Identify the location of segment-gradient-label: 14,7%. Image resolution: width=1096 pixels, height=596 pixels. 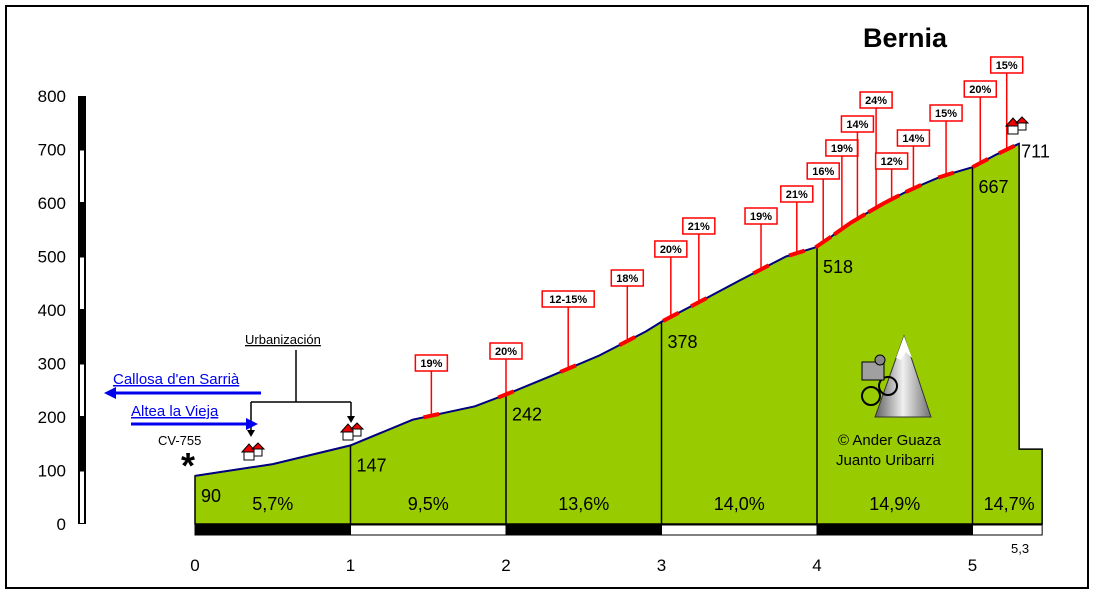
(1009, 504).